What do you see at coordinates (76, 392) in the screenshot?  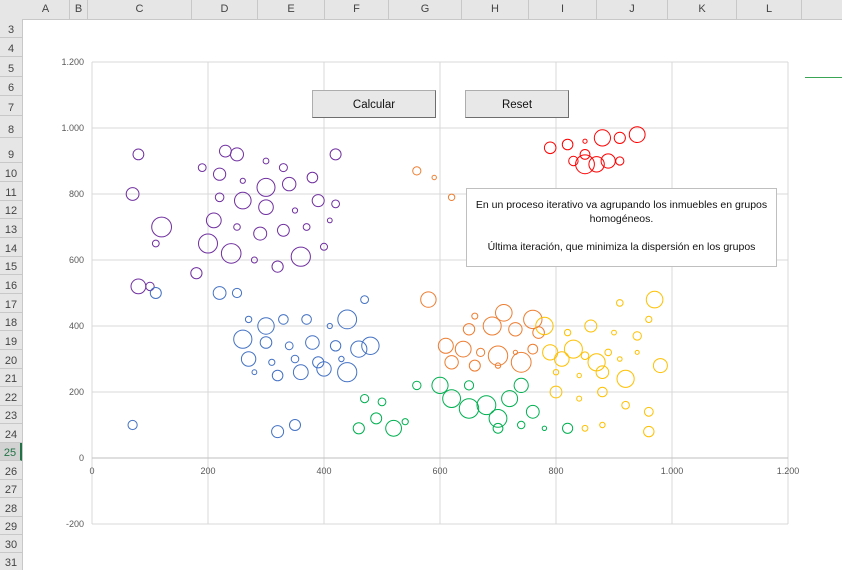 I see `y-tick-label: 200` at bounding box center [76, 392].